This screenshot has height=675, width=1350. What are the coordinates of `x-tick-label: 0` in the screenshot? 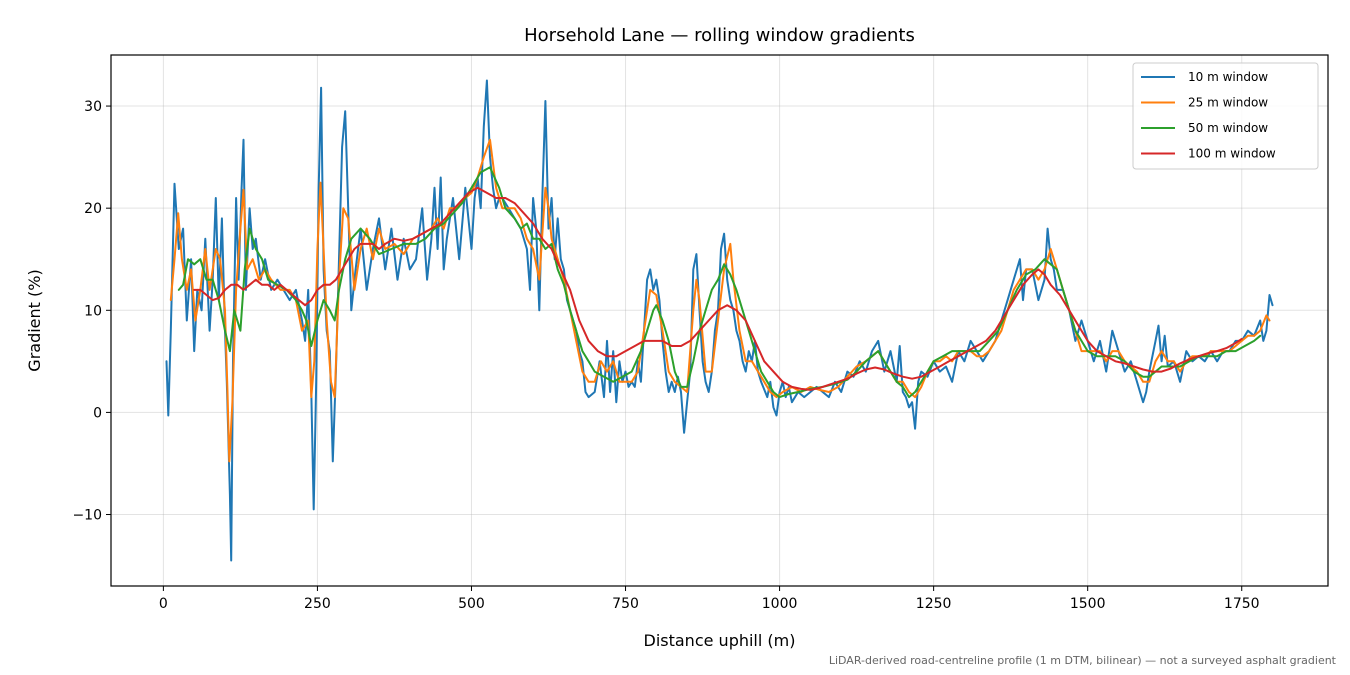 It's located at (163, 604).